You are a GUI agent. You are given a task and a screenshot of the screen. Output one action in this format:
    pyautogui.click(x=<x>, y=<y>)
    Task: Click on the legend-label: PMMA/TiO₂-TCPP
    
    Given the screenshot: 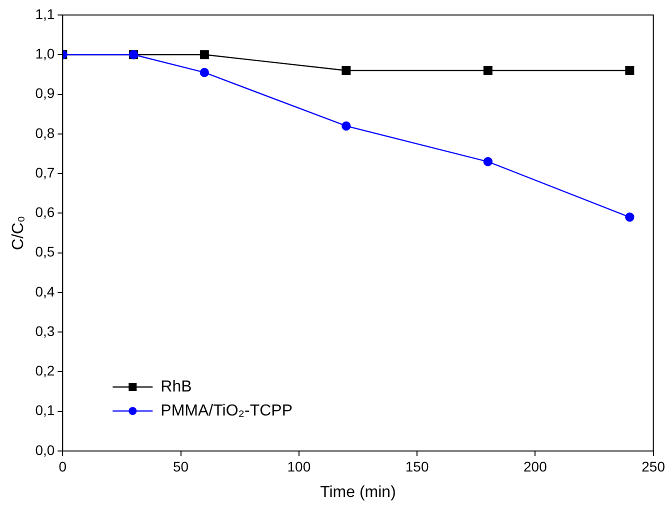 What is the action you would take?
    pyautogui.click(x=226, y=411)
    